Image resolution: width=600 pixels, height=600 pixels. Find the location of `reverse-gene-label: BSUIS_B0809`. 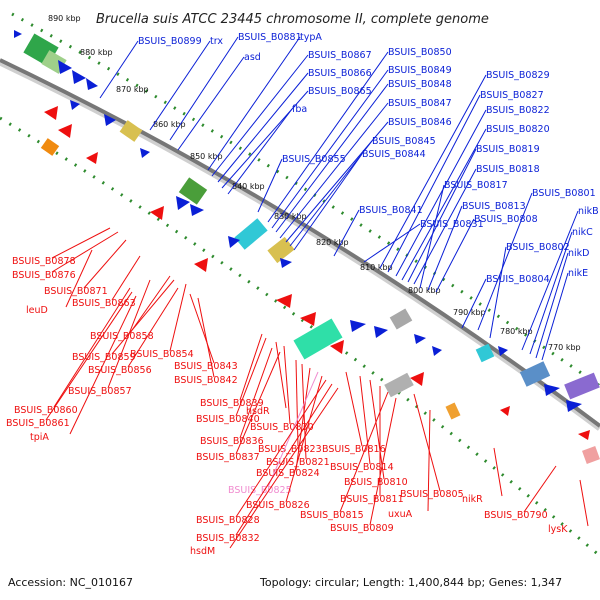

reverse-gene-label: BSUIS_B0809 is located at coordinates (362, 528).